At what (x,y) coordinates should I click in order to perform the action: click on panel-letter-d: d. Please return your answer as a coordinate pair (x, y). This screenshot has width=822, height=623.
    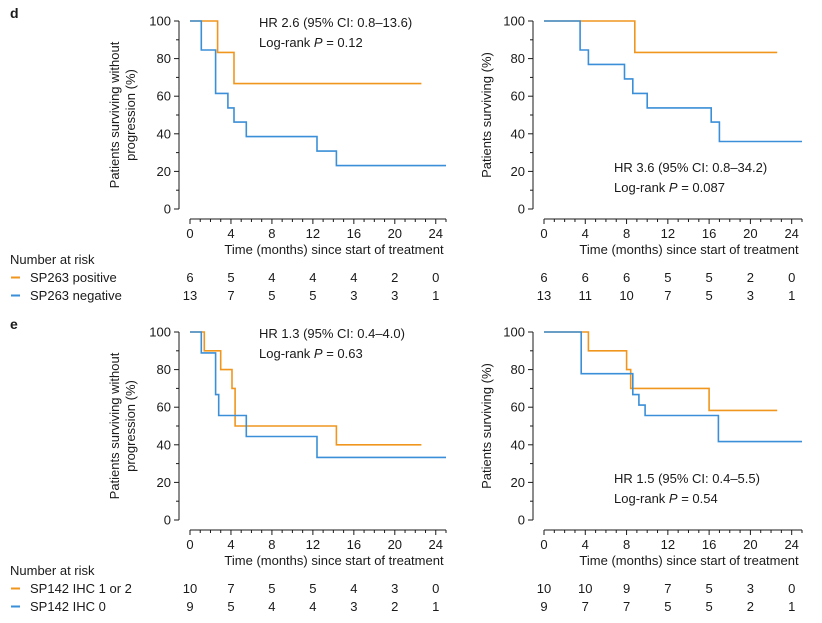
    Looking at the image, I should click on (14, 13).